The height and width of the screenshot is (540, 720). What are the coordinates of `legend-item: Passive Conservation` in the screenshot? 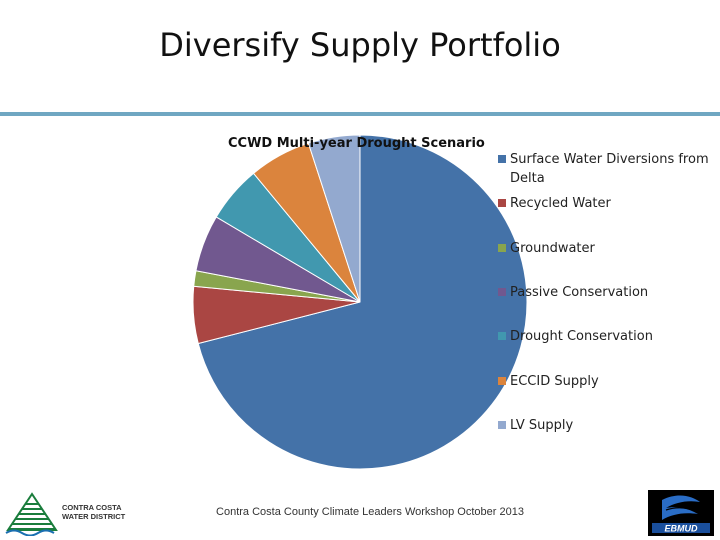 It's located at (605, 292).